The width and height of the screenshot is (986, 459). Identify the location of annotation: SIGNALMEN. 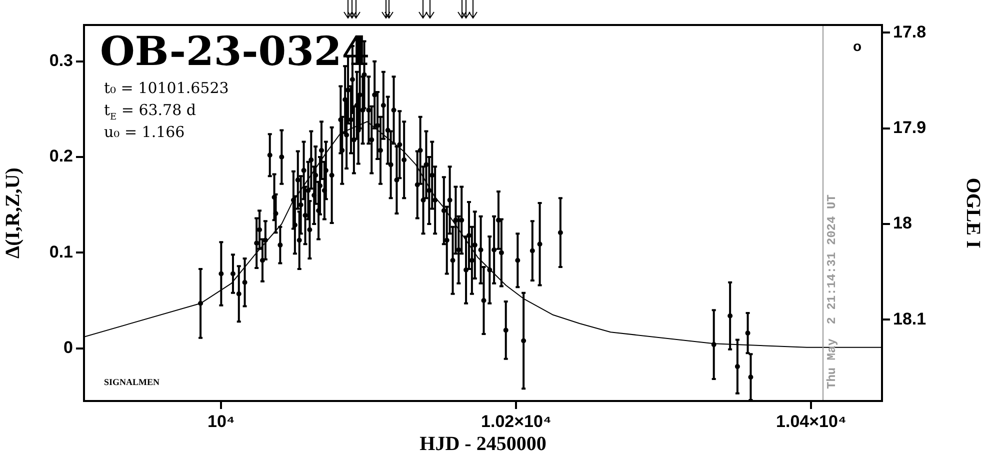
(132, 382).